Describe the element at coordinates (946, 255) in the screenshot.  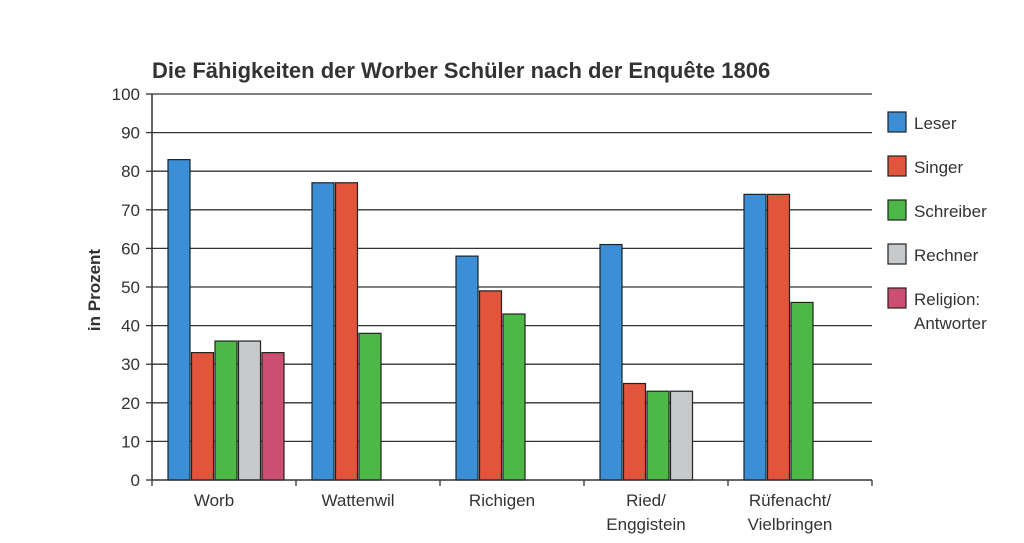
I see `legend-label: Rechner` at that location.